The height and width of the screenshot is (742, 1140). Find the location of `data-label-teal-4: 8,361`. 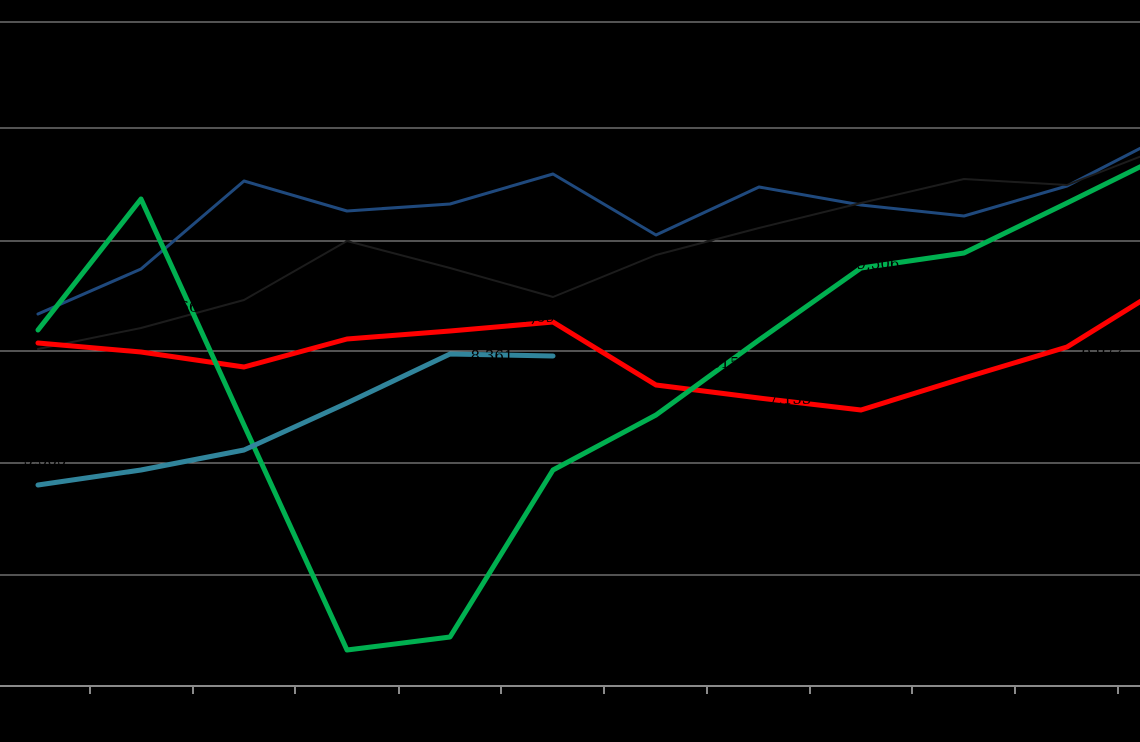

data-label-teal-4: 8,361 is located at coordinates (492, 356).